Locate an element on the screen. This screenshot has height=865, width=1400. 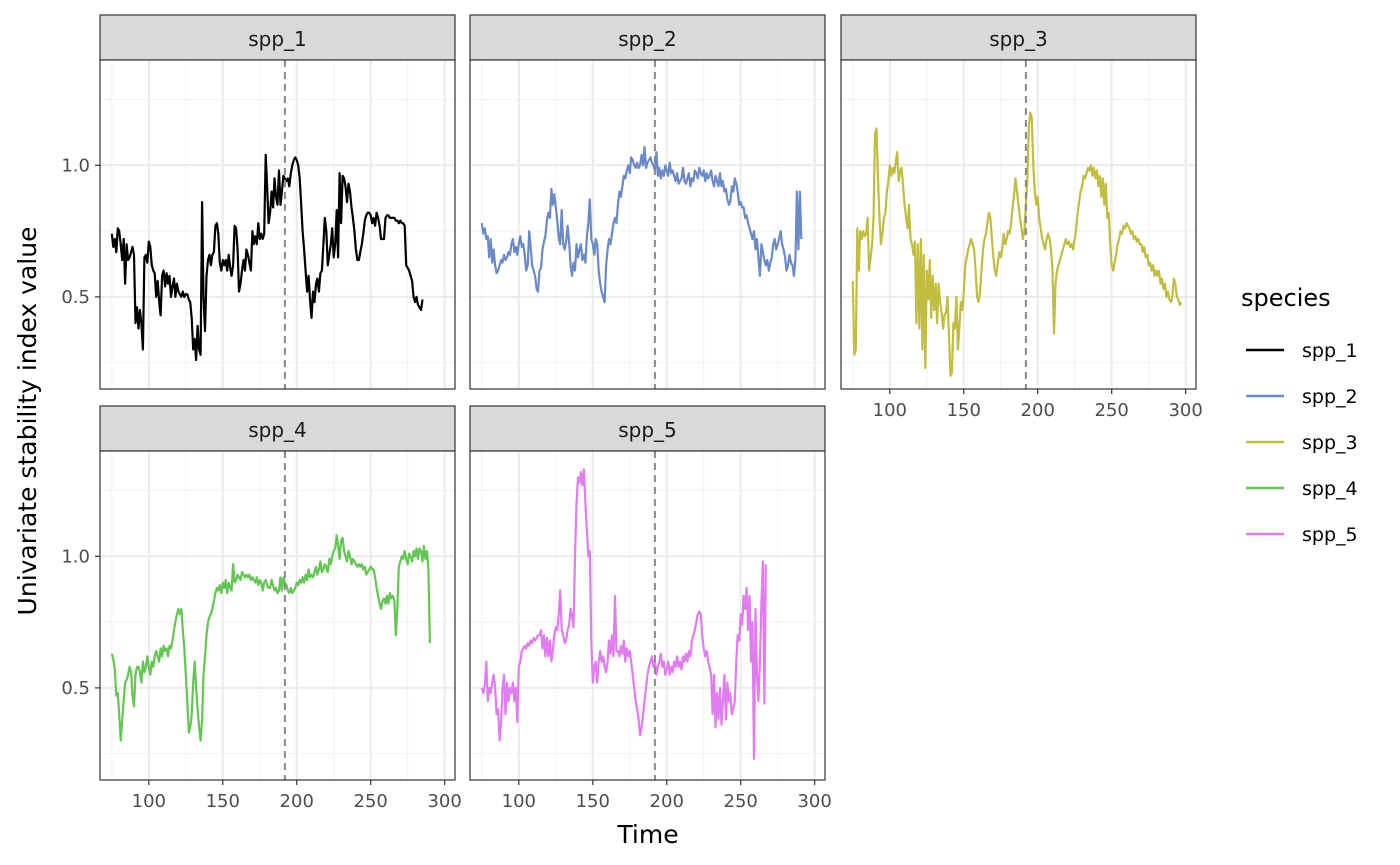
legend-item-spp_4: spp_4 is located at coordinates (1302, 489).